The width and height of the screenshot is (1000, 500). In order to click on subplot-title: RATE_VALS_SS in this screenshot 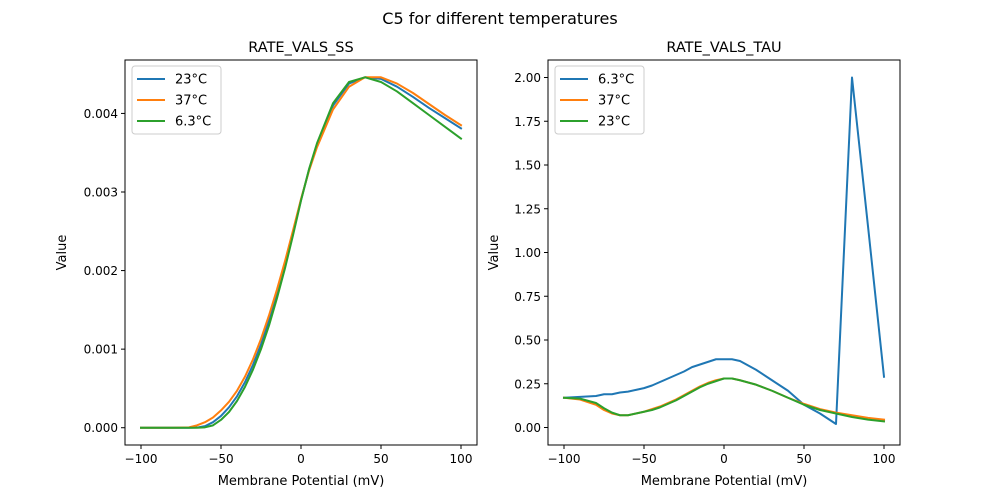, I will do `click(300, 48)`.